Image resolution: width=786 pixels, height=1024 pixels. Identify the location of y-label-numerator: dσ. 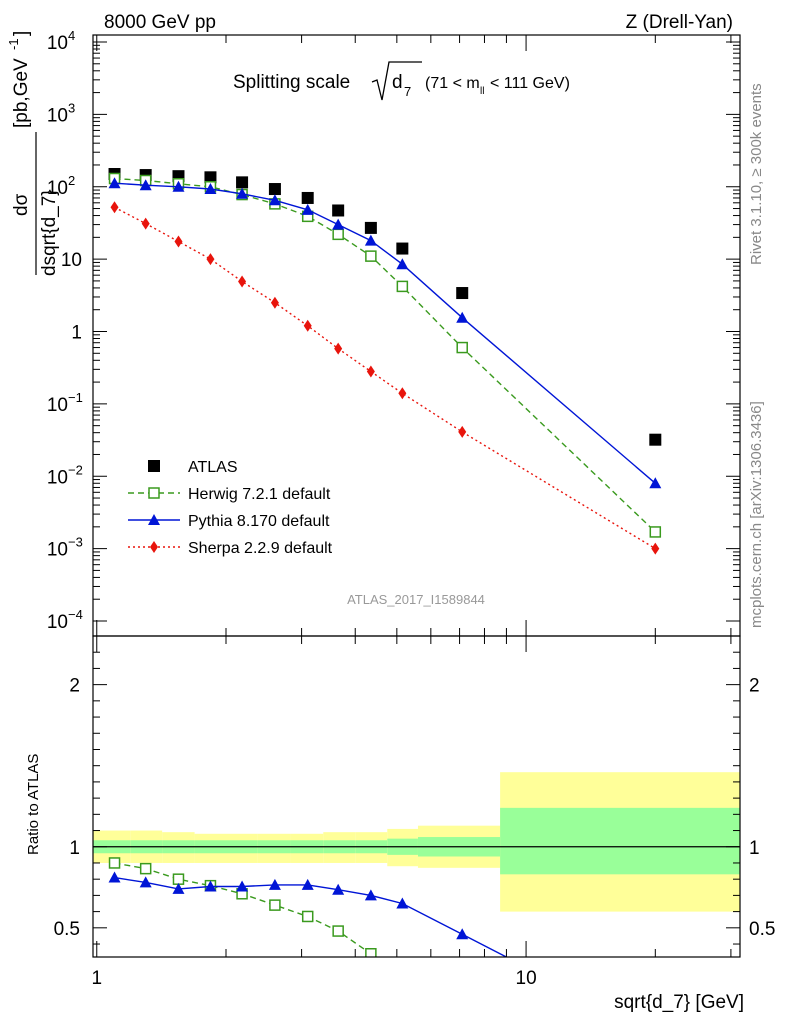
(21, 204).